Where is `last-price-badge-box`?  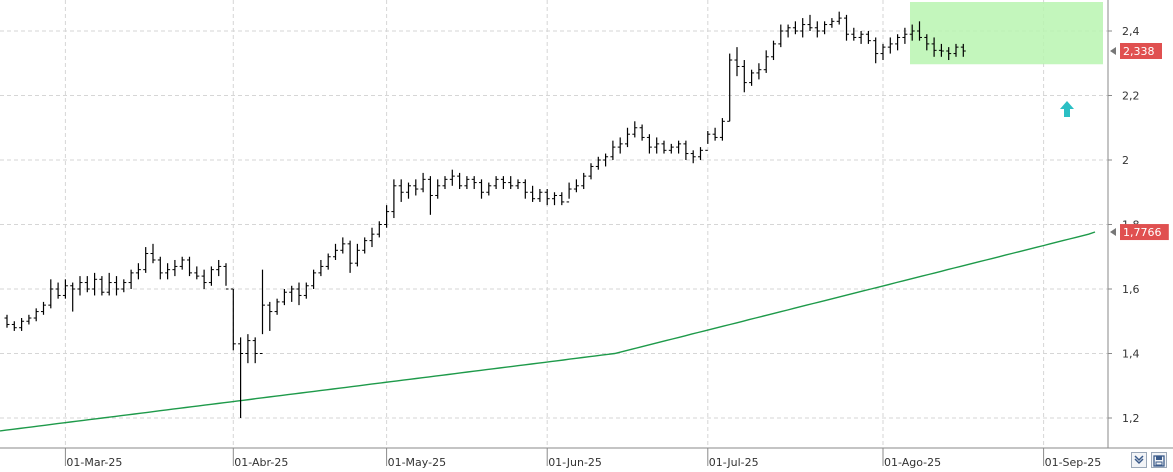
last-price-badge-box is located at coordinates (1141, 50).